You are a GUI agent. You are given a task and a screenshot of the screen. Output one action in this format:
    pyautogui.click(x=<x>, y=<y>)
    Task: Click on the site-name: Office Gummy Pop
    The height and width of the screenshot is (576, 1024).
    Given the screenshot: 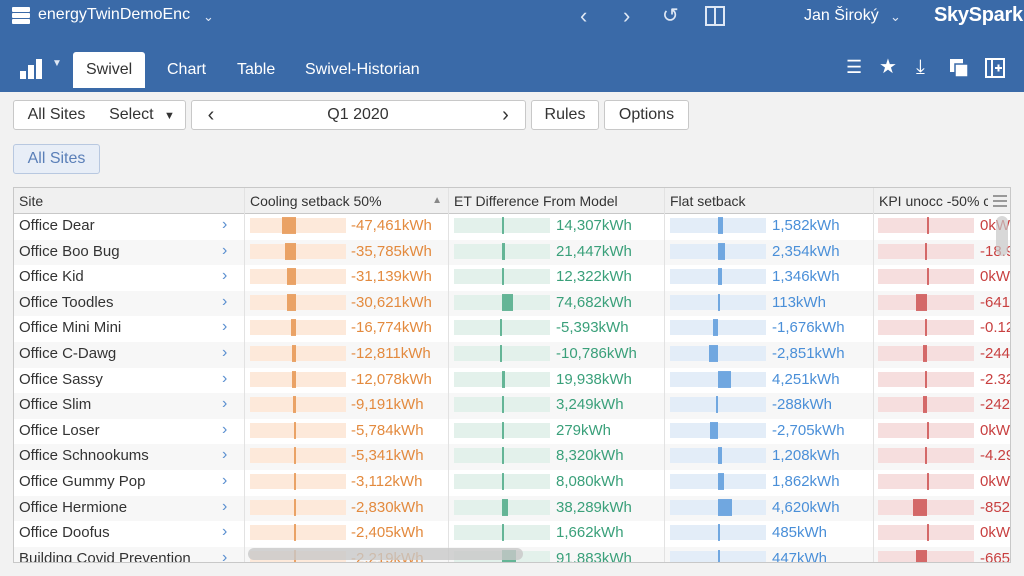 What is the action you would take?
    pyautogui.click(x=82, y=481)
    